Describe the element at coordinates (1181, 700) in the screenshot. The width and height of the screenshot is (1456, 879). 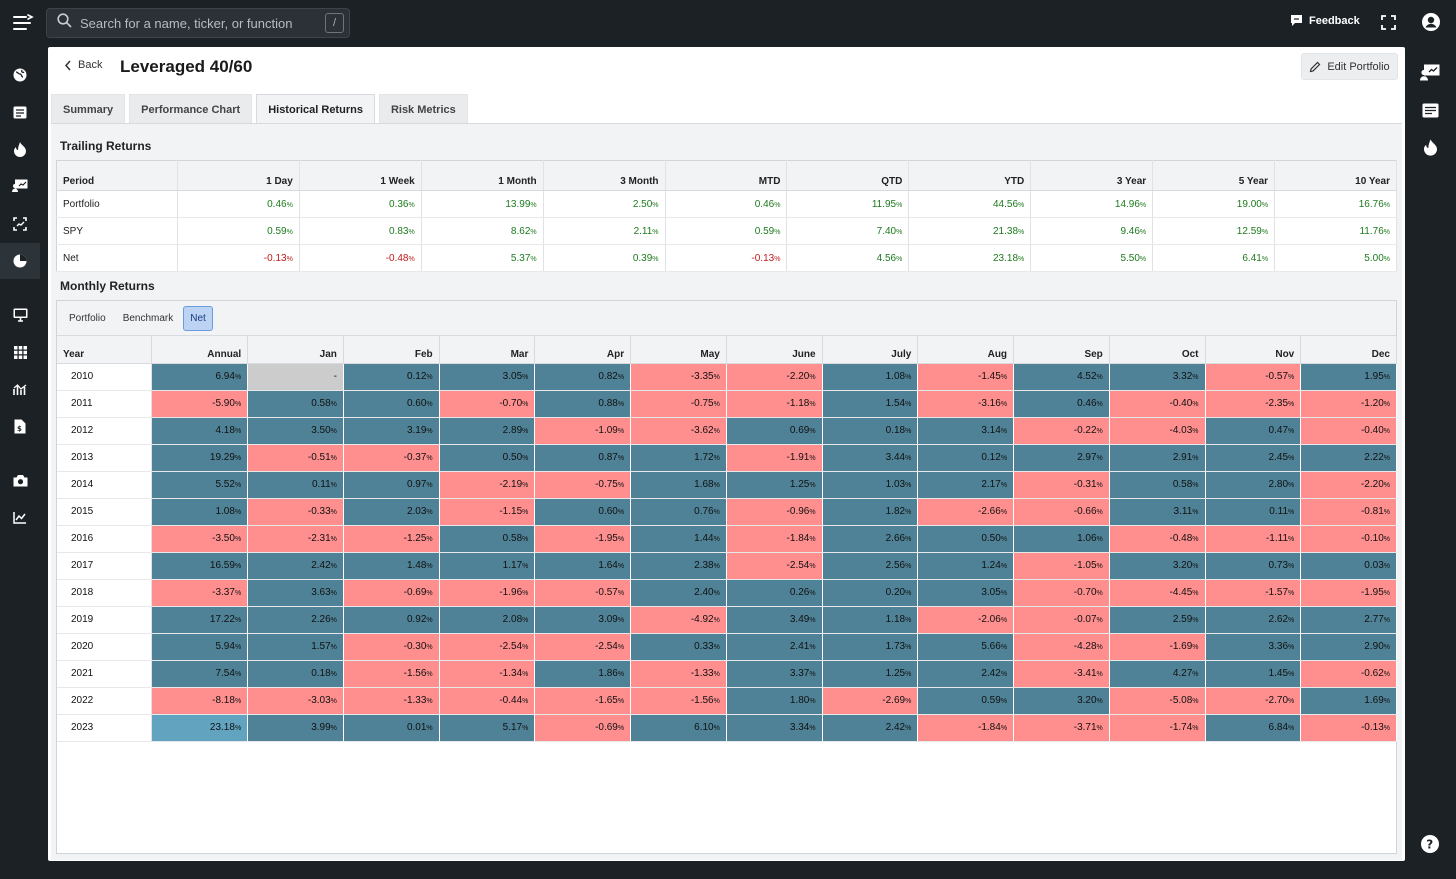
I see `cell-value: -5.08` at that location.